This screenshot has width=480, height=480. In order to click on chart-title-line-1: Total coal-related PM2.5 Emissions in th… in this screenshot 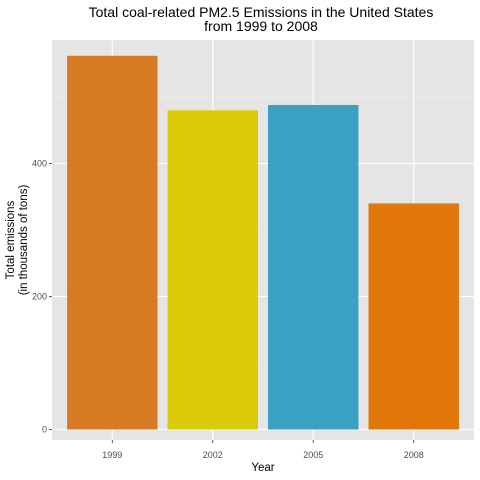, I will do `click(261, 12)`.